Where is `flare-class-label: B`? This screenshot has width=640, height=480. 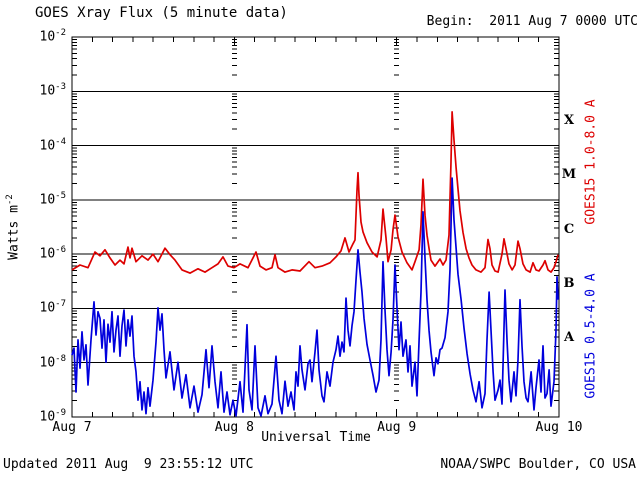 flare-class-label: B is located at coordinates (569, 283).